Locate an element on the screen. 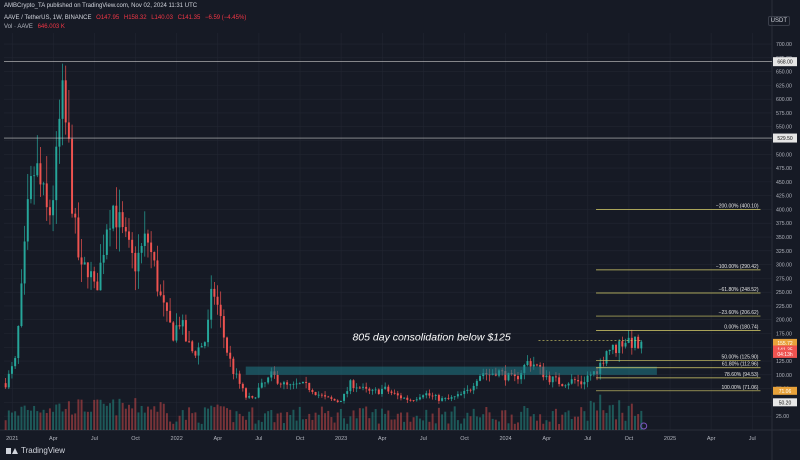  ohlc-open: O147.95 is located at coordinates (108, 18).